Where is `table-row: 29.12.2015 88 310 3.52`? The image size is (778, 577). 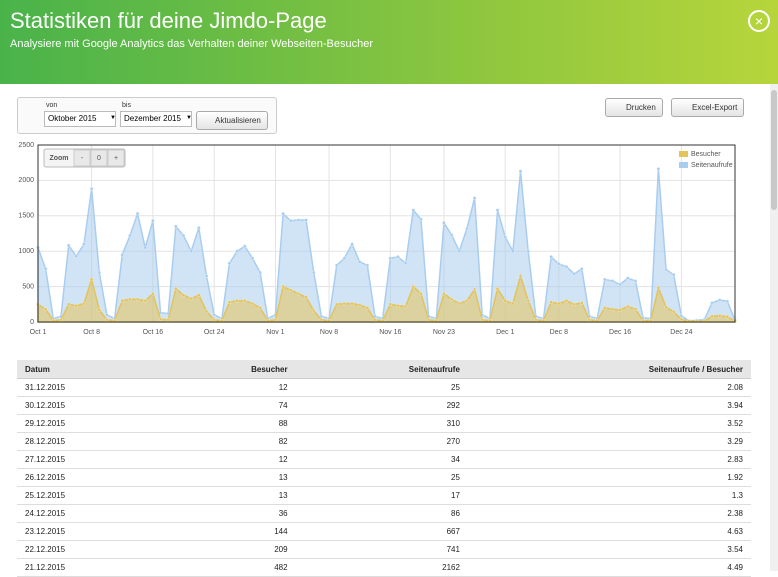 table-row: 29.12.2015 88 310 3.52 is located at coordinates (384, 423).